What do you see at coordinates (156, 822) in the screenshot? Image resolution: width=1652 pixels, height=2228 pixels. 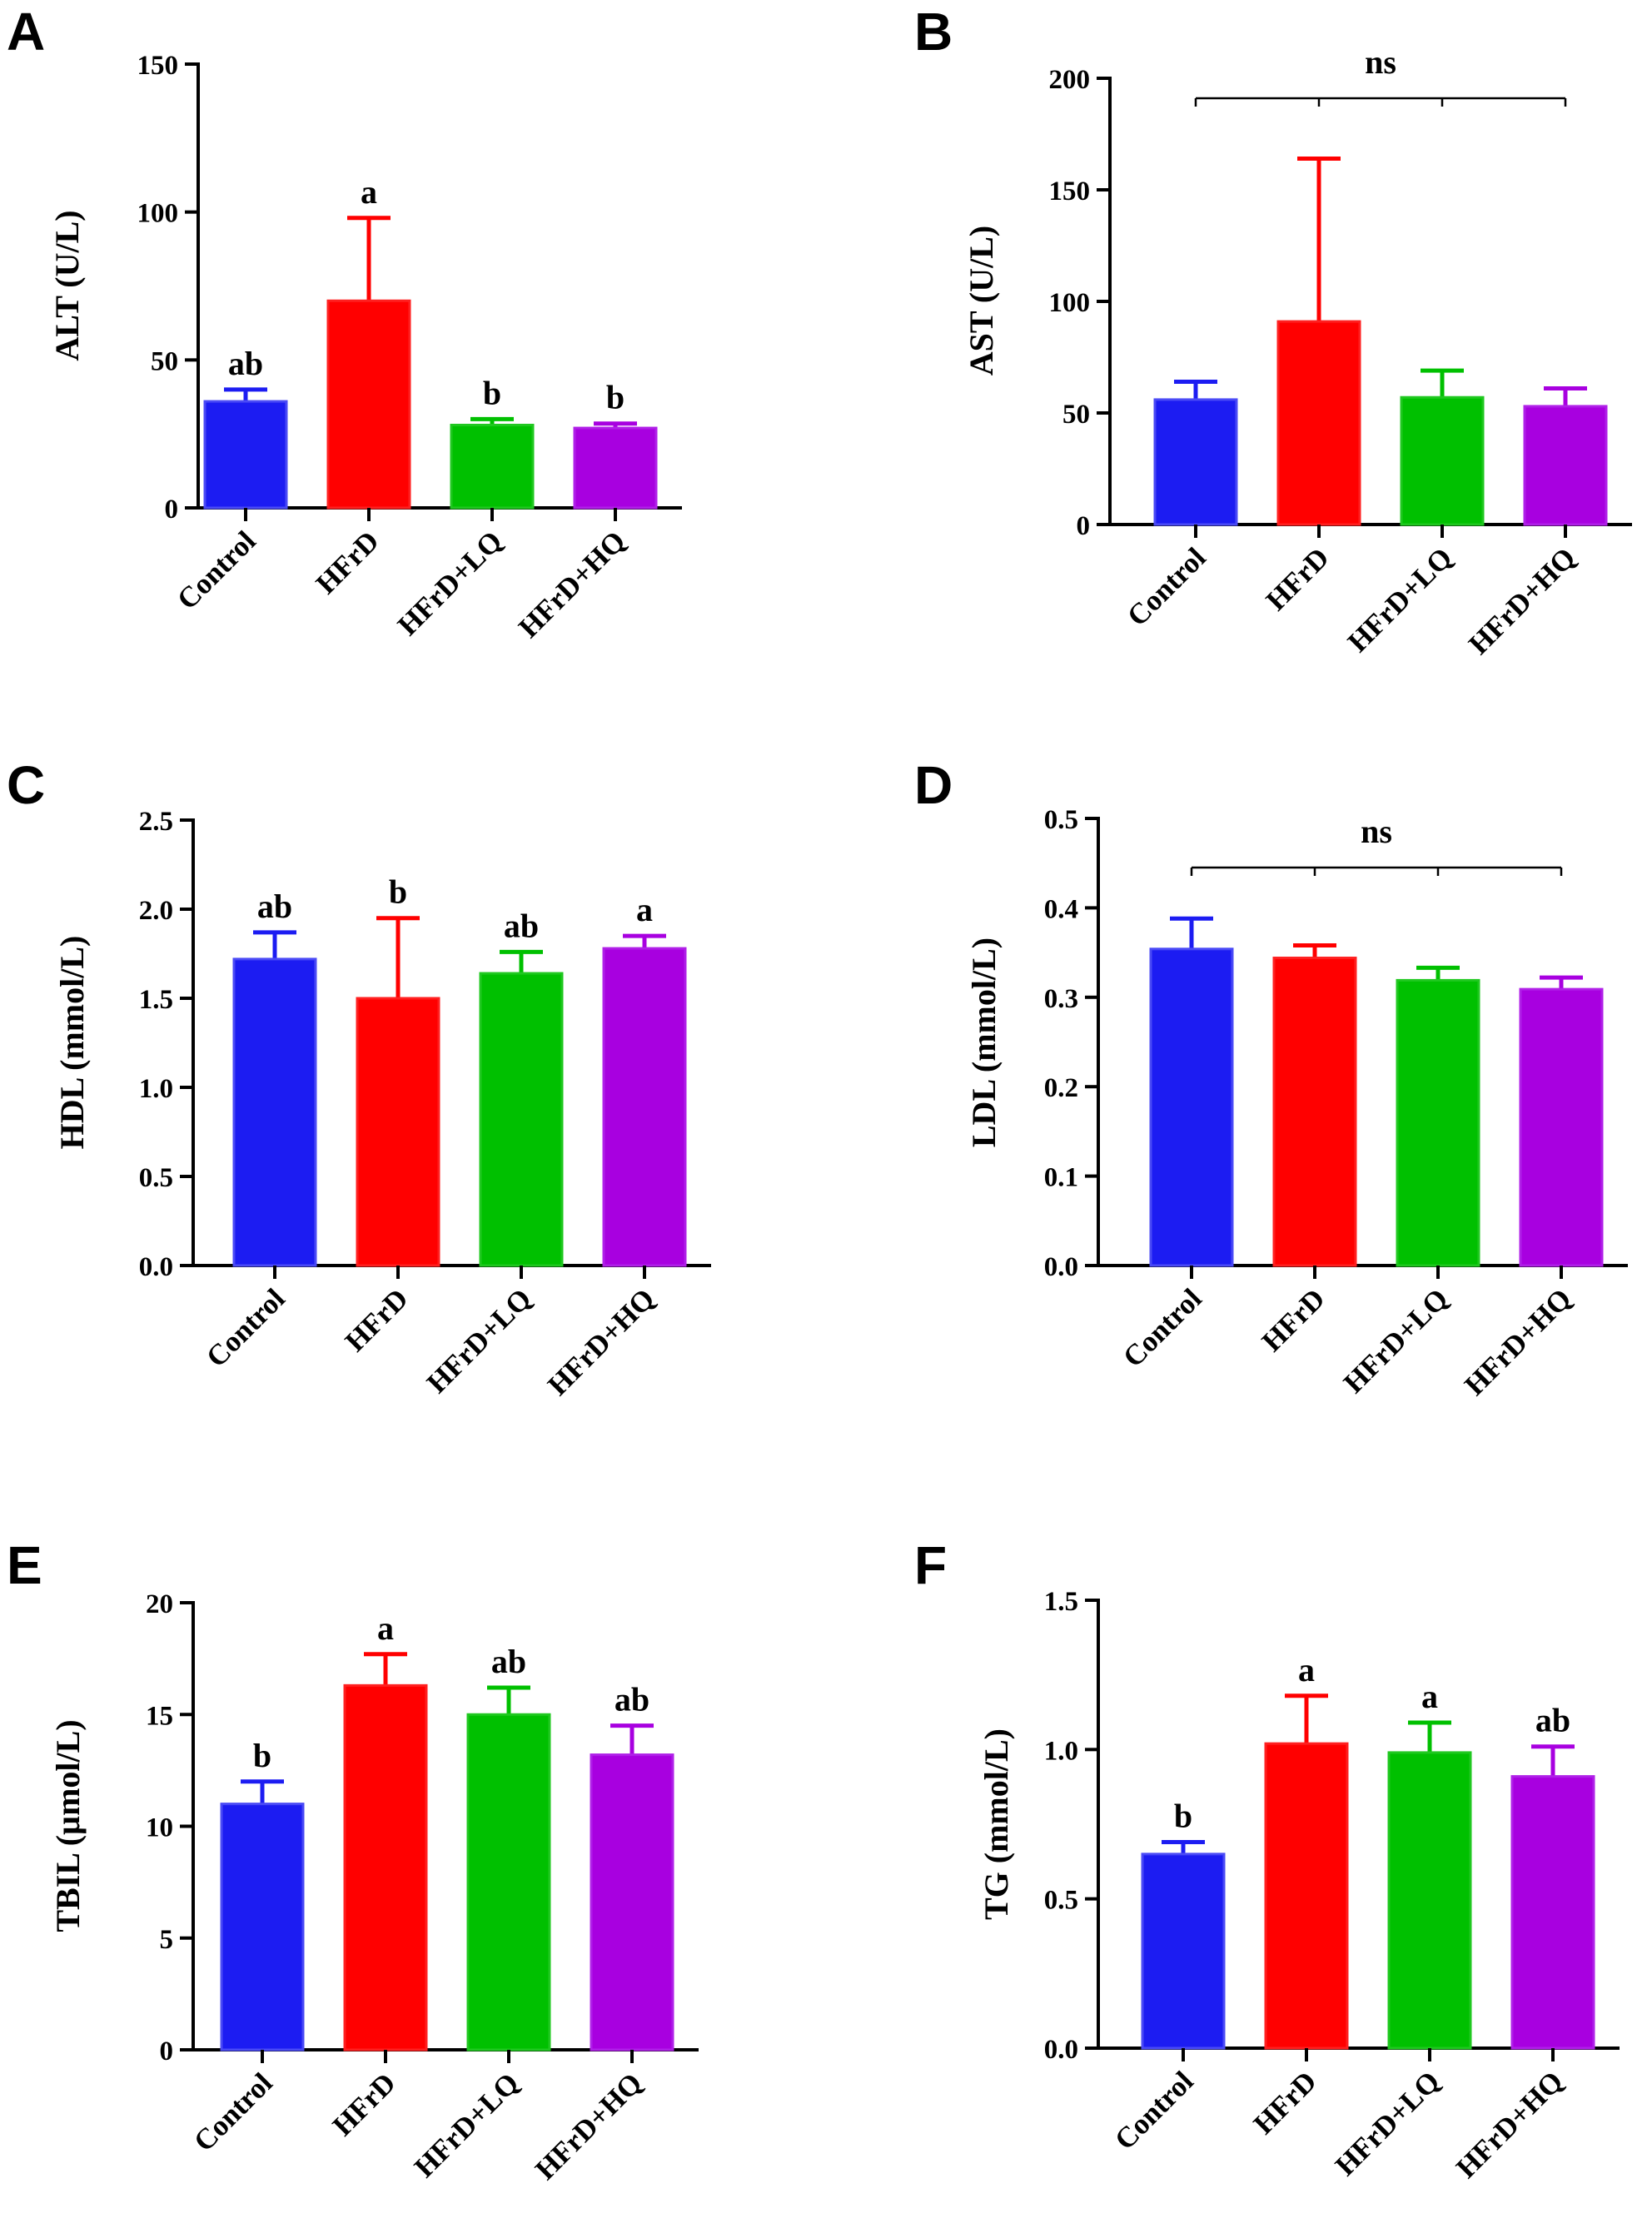 I see `y-tick-label: 2.5` at bounding box center [156, 822].